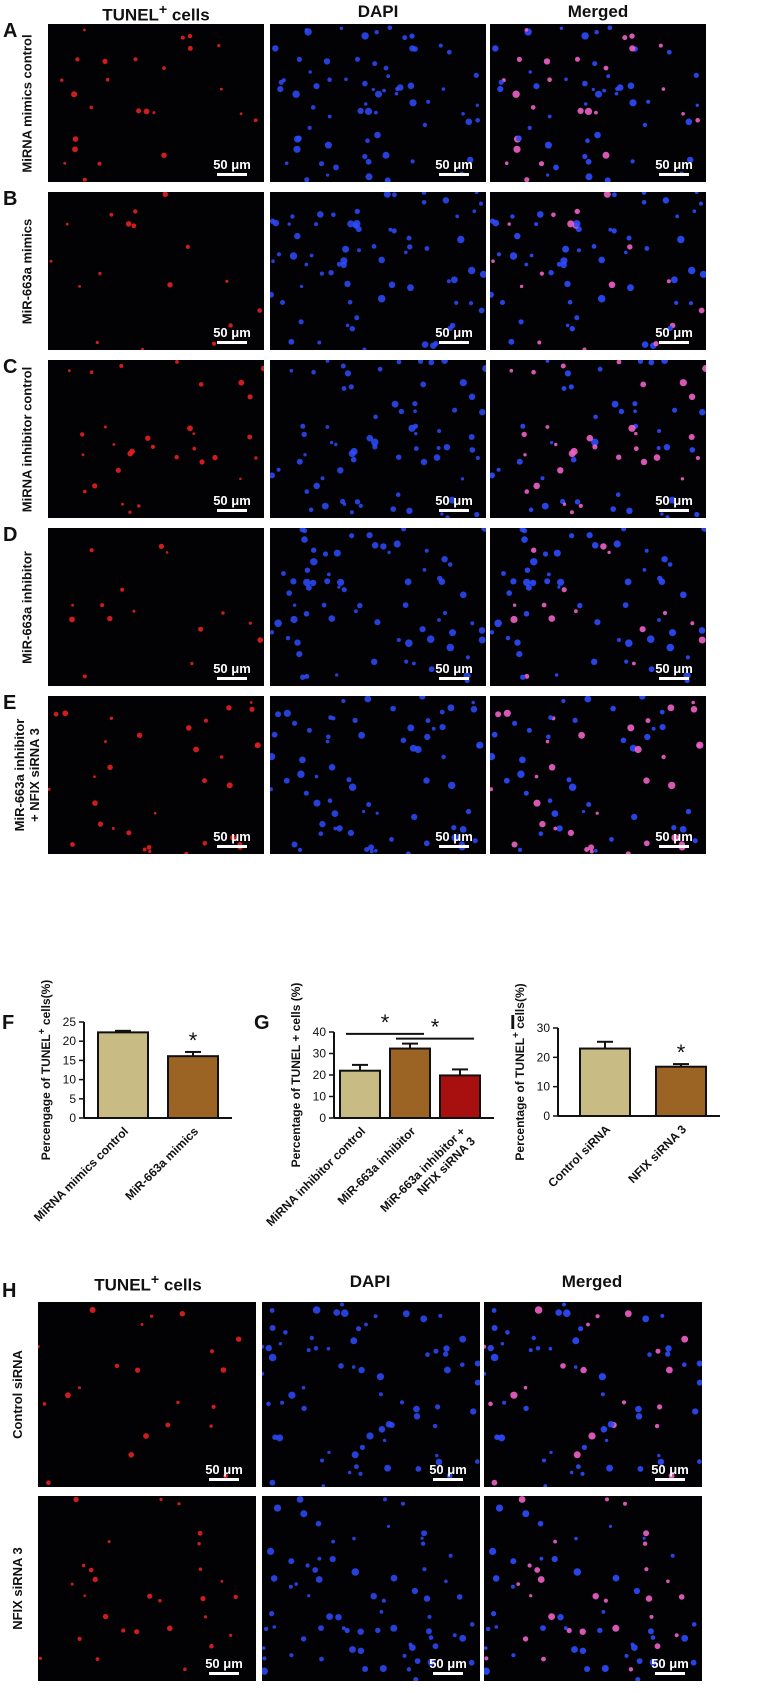  What do you see at coordinates (130, 15) in the screenshot?
I see `column-header-tunel-text: TUNEL` at bounding box center [130, 15].